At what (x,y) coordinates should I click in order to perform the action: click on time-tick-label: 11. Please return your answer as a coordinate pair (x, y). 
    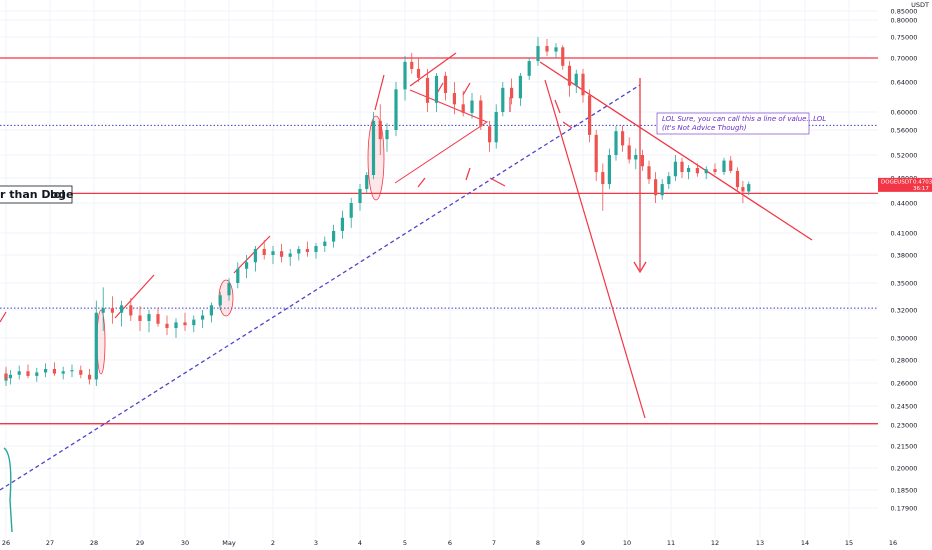
    Looking at the image, I should click on (671, 543).